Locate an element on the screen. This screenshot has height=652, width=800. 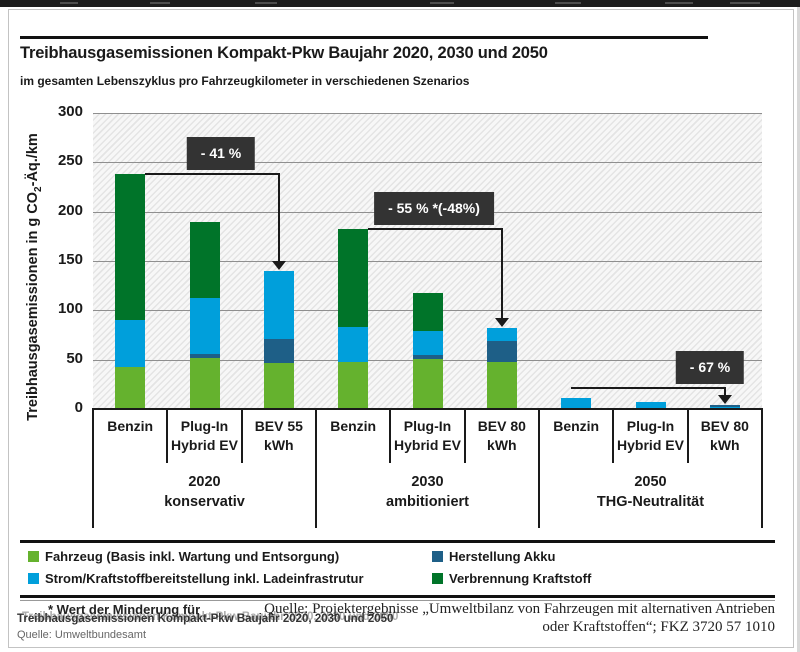
y-tick-label: 150 is located at coordinates (70, 259).